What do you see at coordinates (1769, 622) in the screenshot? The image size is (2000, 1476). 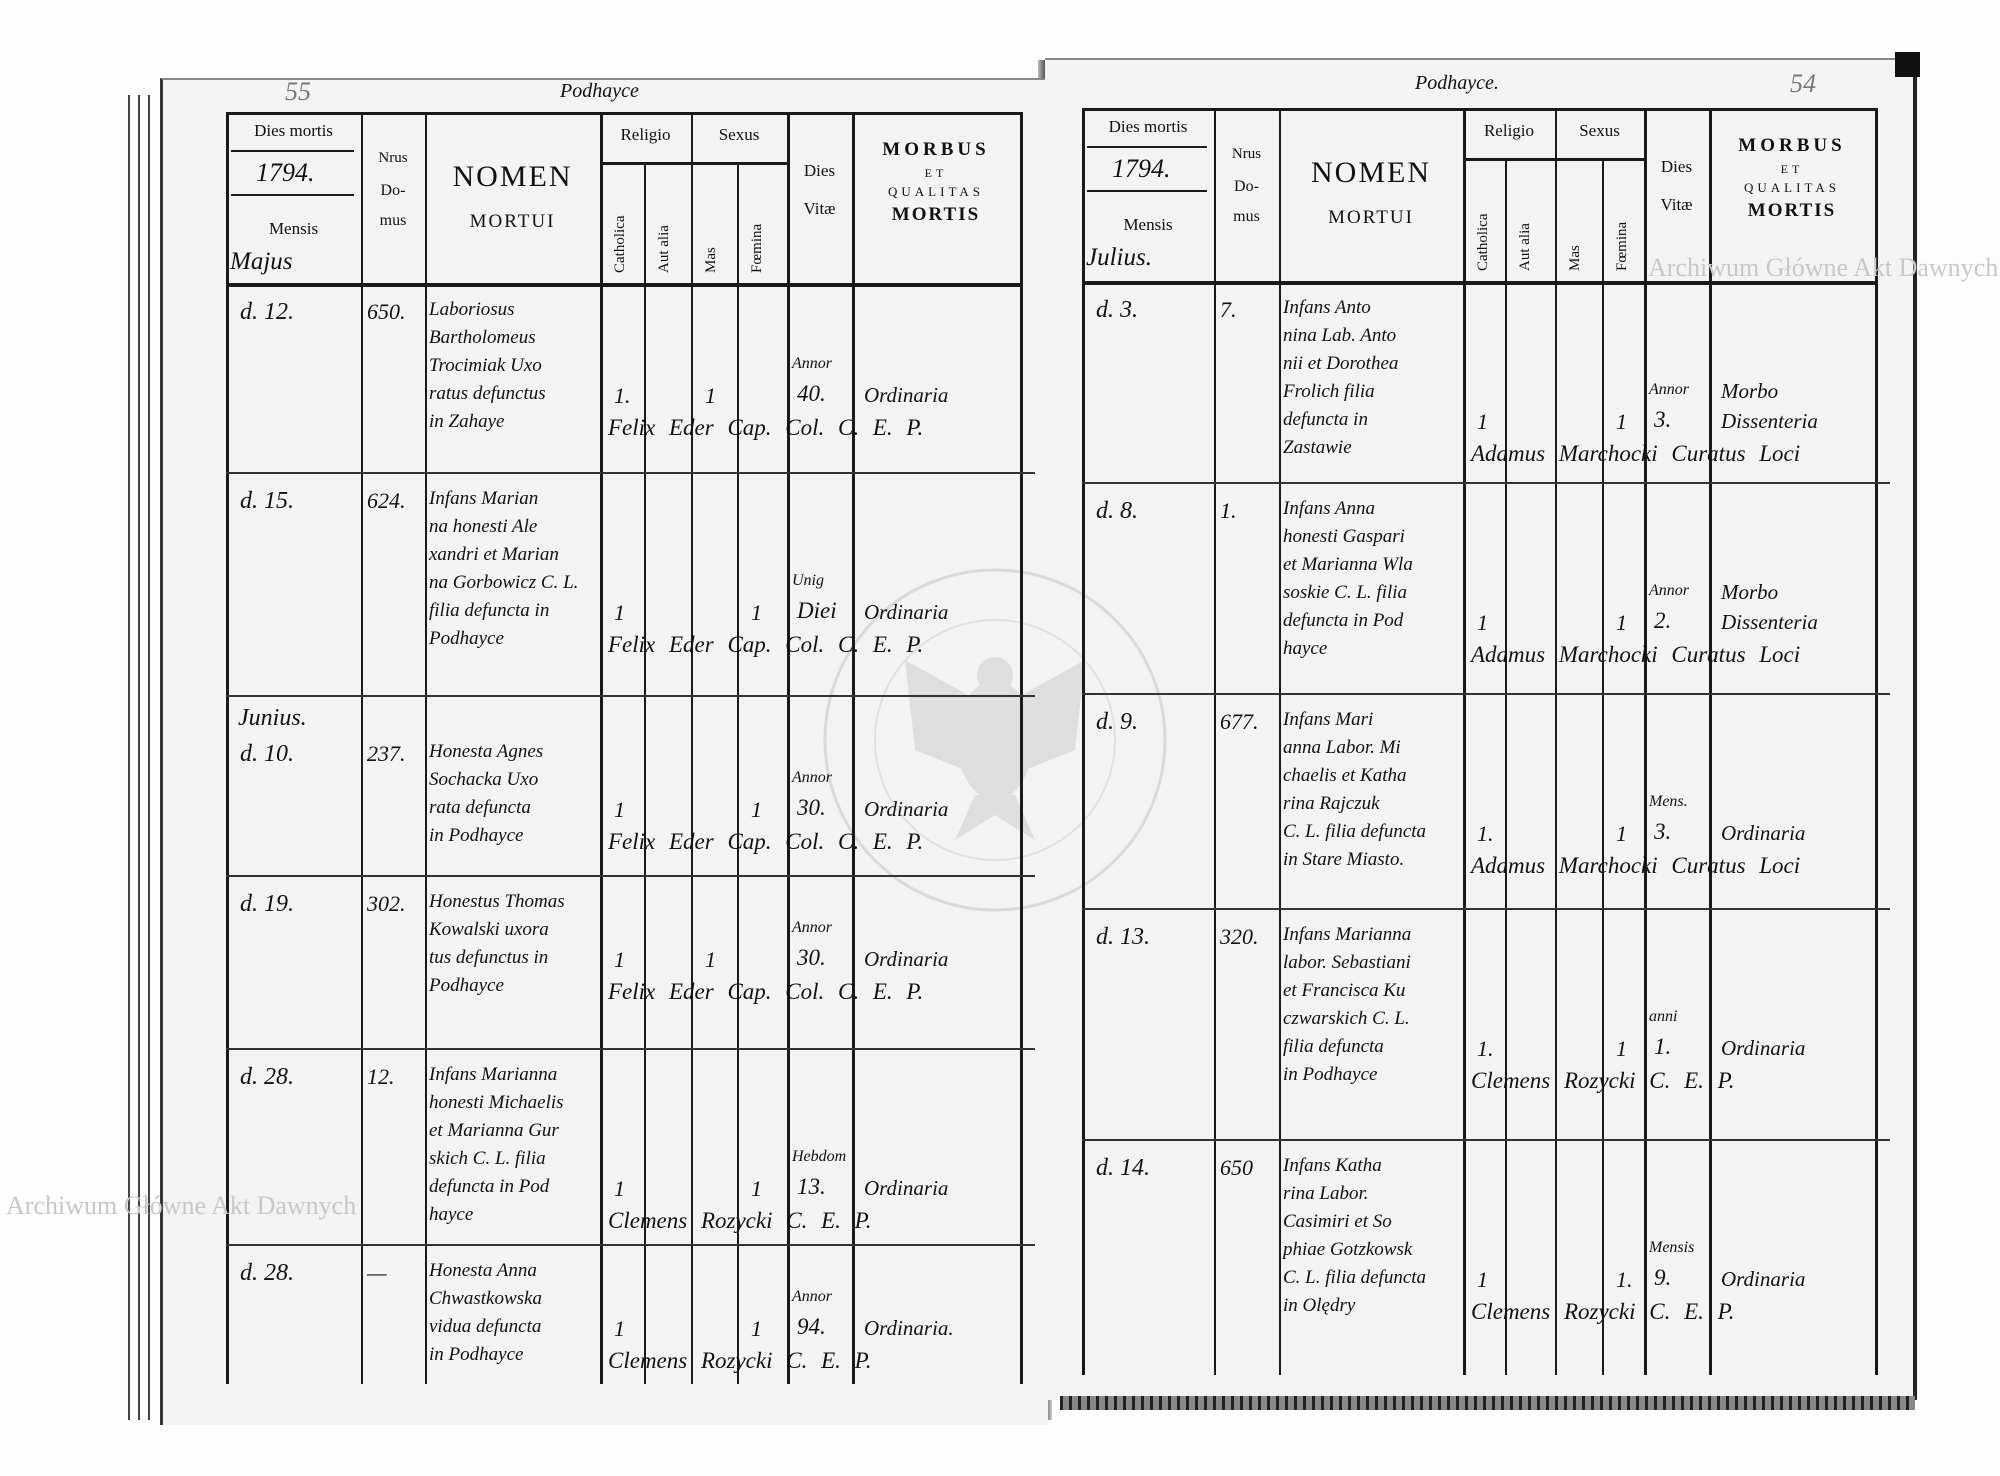 I see `entry-morbus: Dissenteria` at bounding box center [1769, 622].